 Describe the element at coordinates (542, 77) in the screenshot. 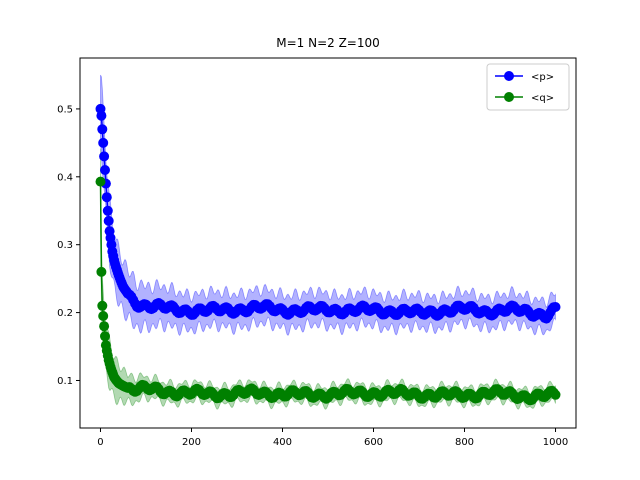

I see `legend-label: <p>` at that location.